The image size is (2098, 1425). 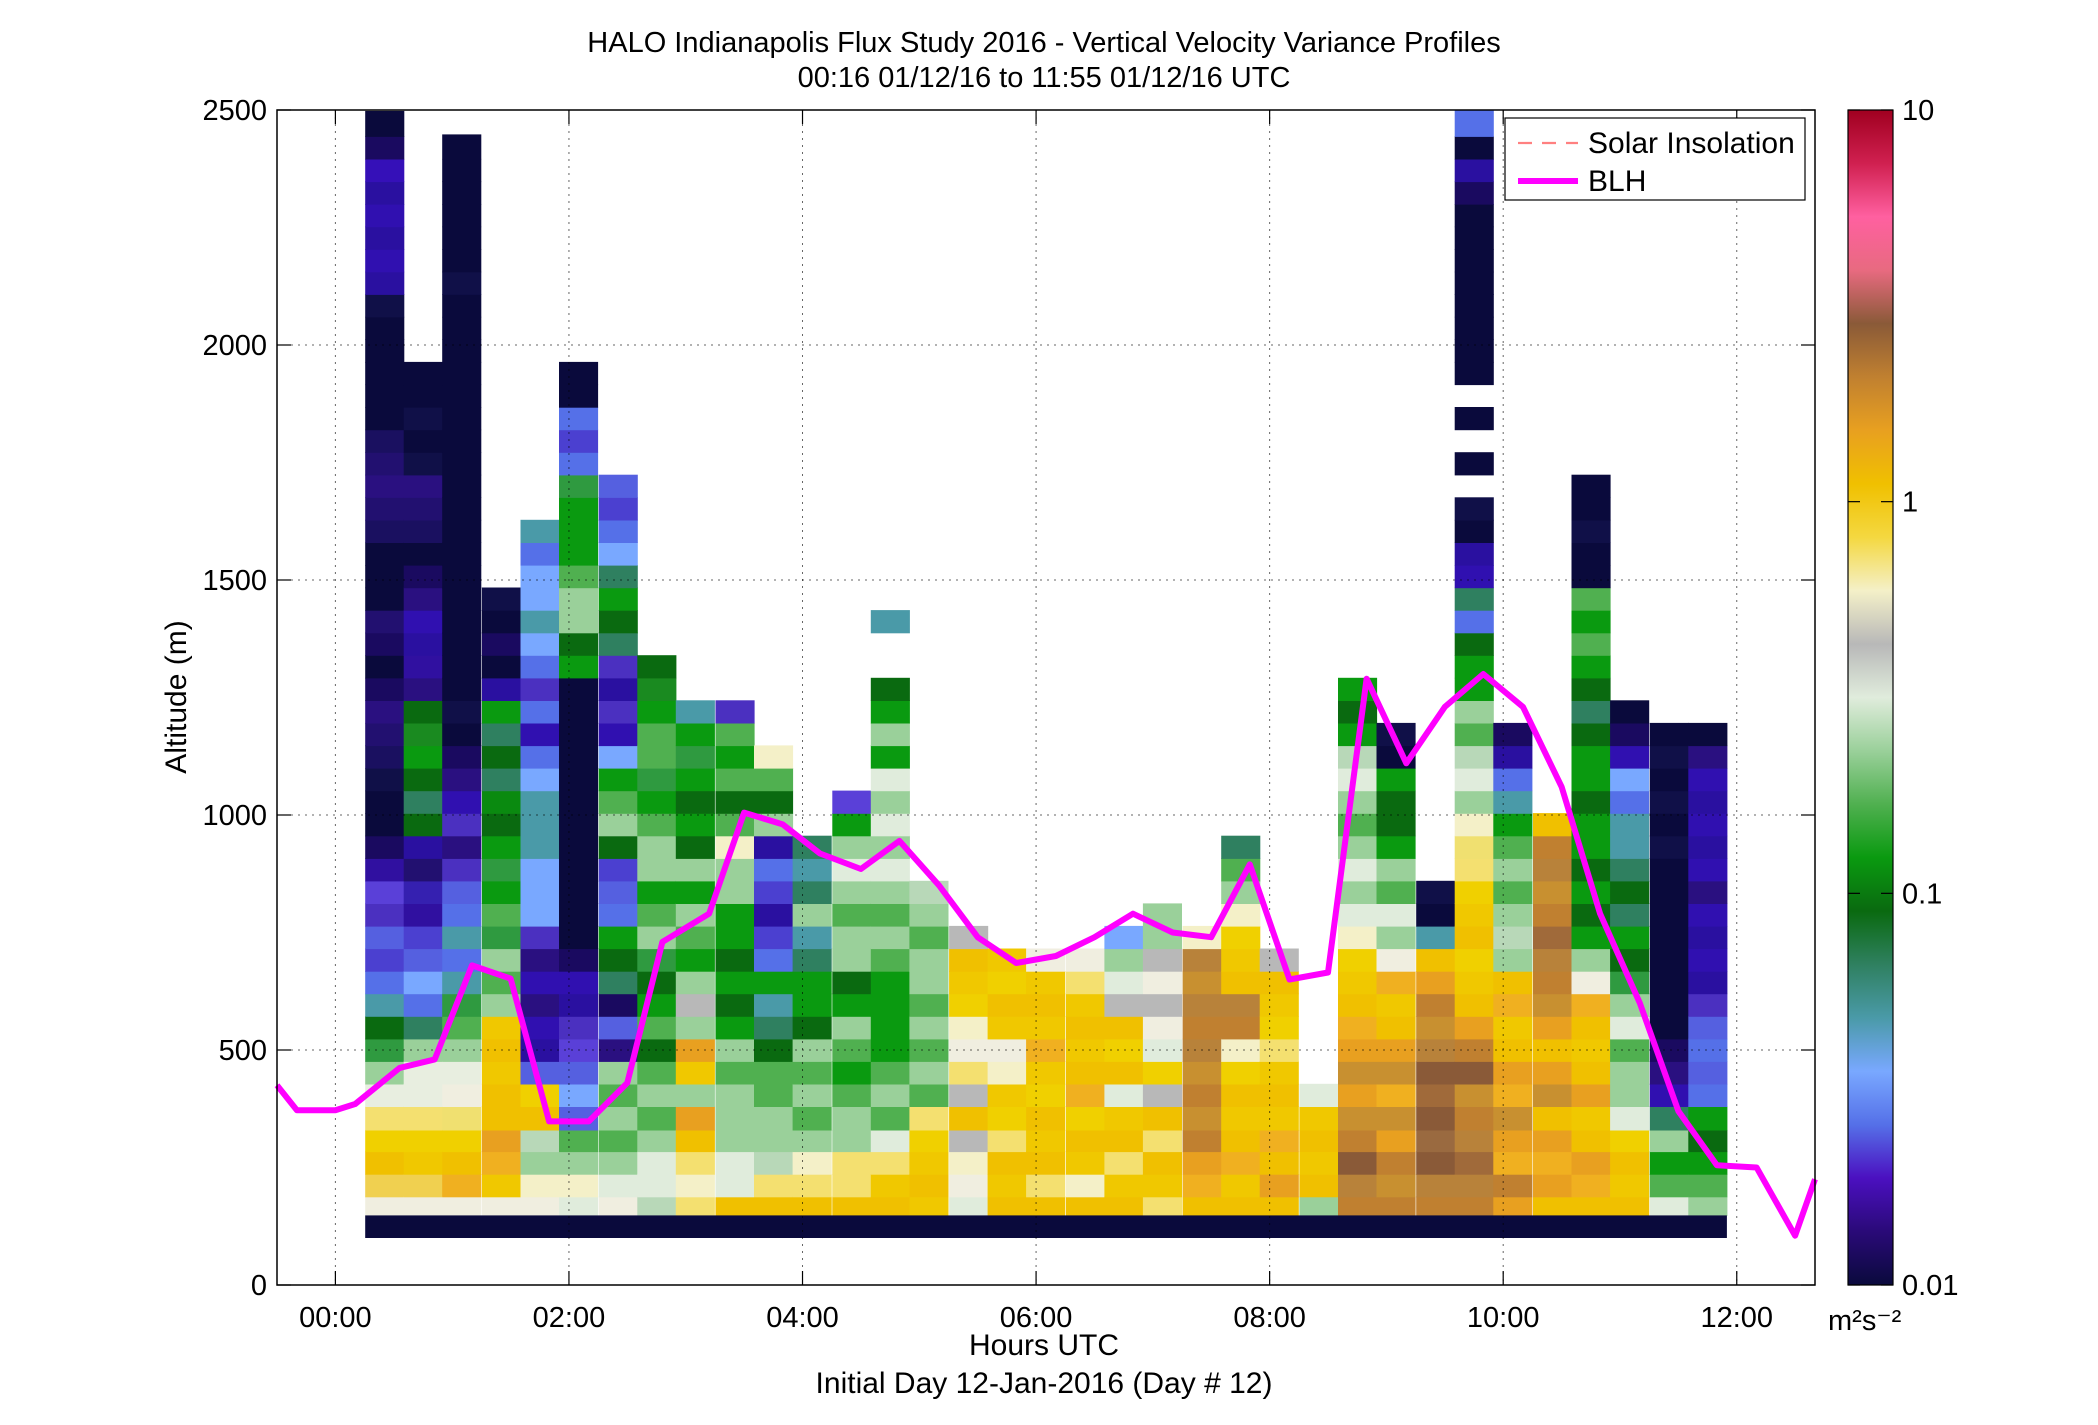 What do you see at coordinates (1870, 697) in the screenshot?
I see `colorbar-frame` at bounding box center [1870, 697].